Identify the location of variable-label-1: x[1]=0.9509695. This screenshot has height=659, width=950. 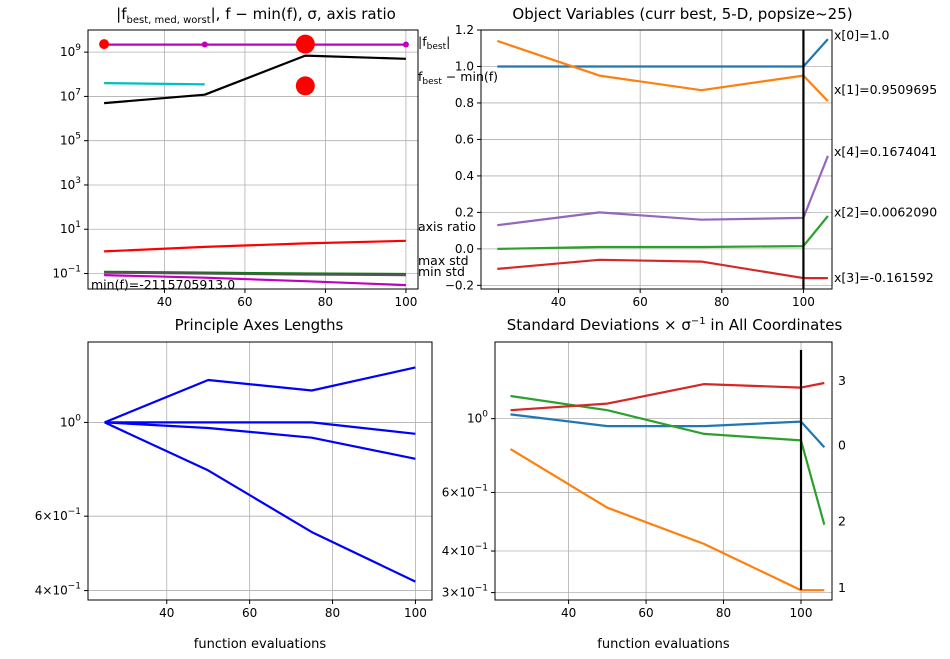
(885, 89).